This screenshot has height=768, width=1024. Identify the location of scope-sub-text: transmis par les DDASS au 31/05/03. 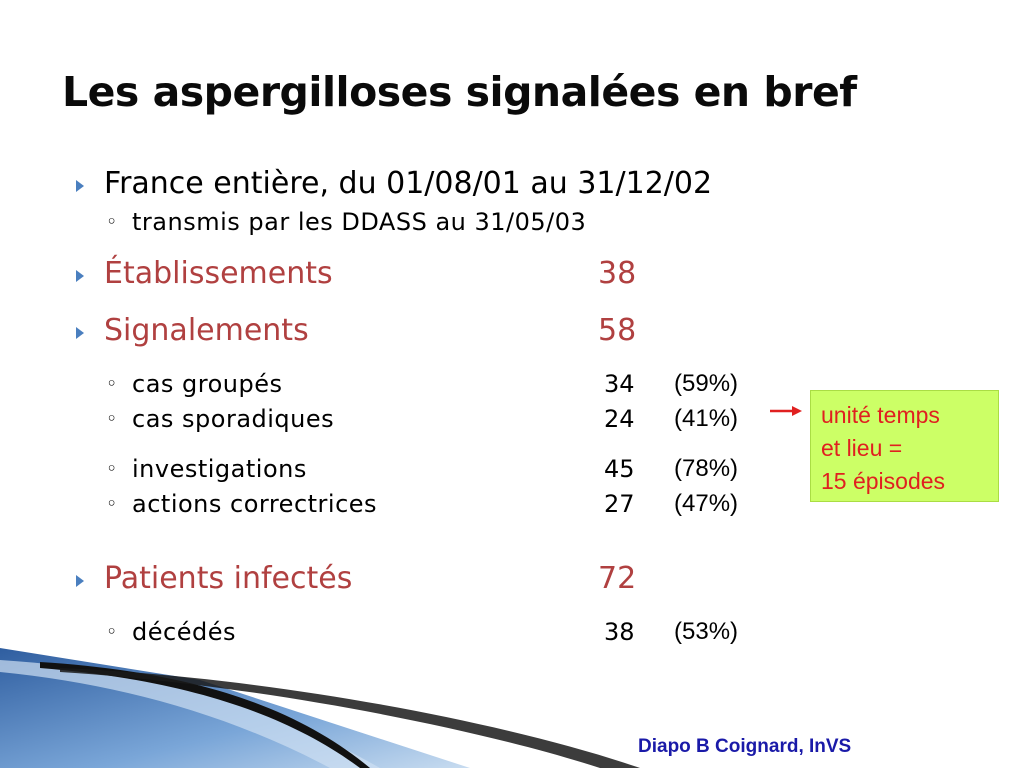
(359, 222).